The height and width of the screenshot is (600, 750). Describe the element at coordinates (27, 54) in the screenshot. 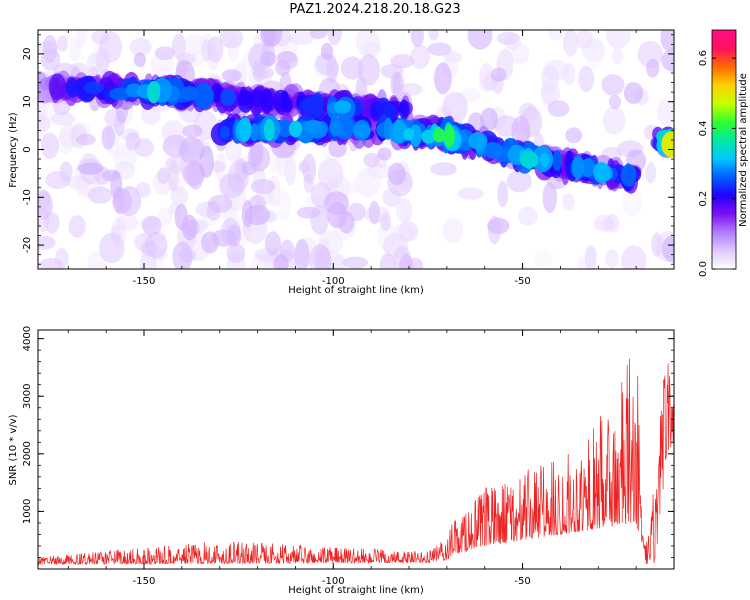

I see `y-tick-label: 20` at that location.